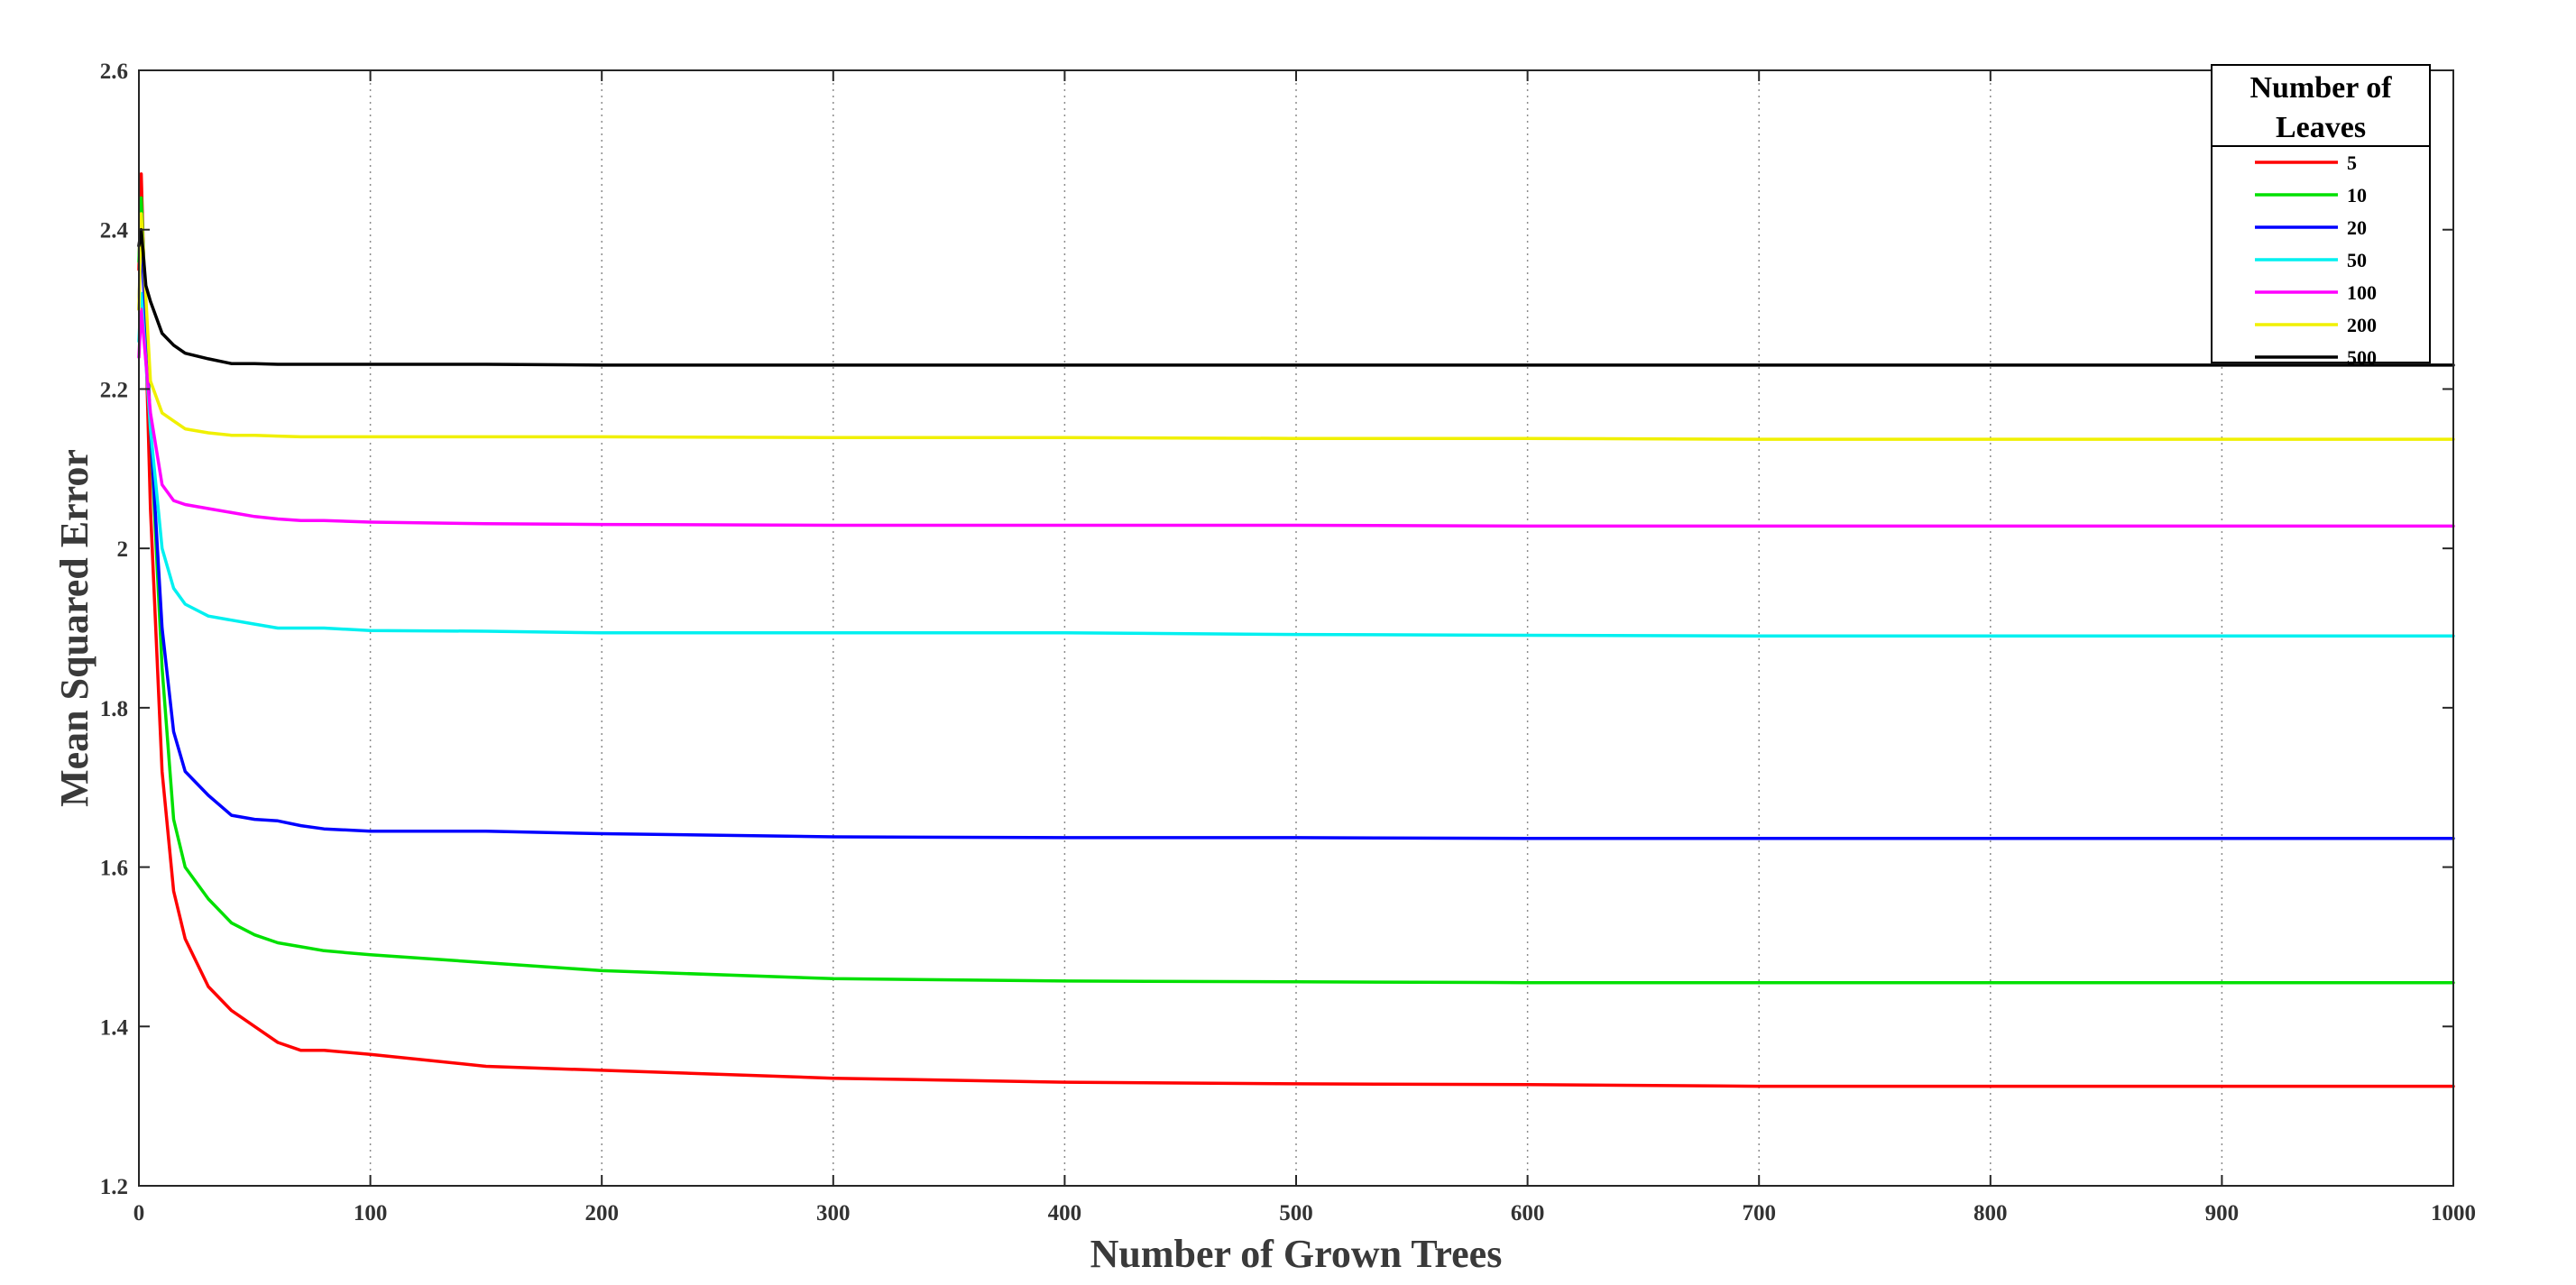 This screenshot has height=1285, width=2576. Describe the element at coordinates (601, 1213) in the screenshot. I see `x-tick-label: 200` at that location.